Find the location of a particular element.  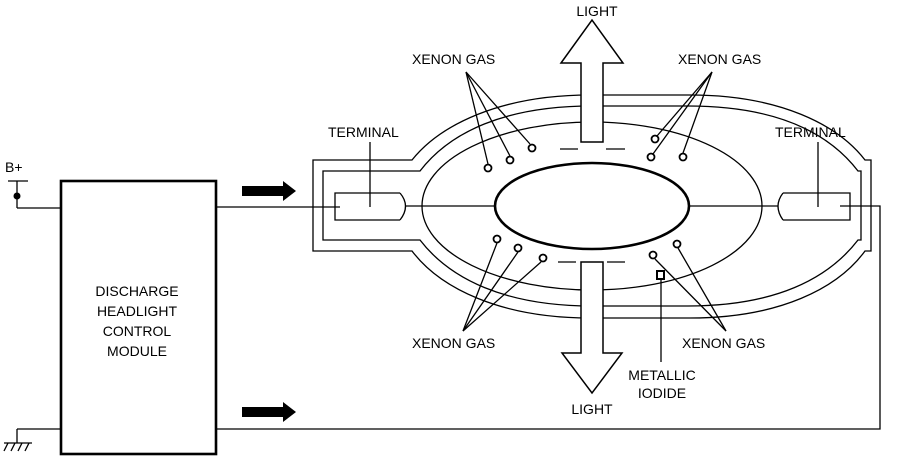

light-bottom-label: LIGHT is located at coordinates (592, 409).